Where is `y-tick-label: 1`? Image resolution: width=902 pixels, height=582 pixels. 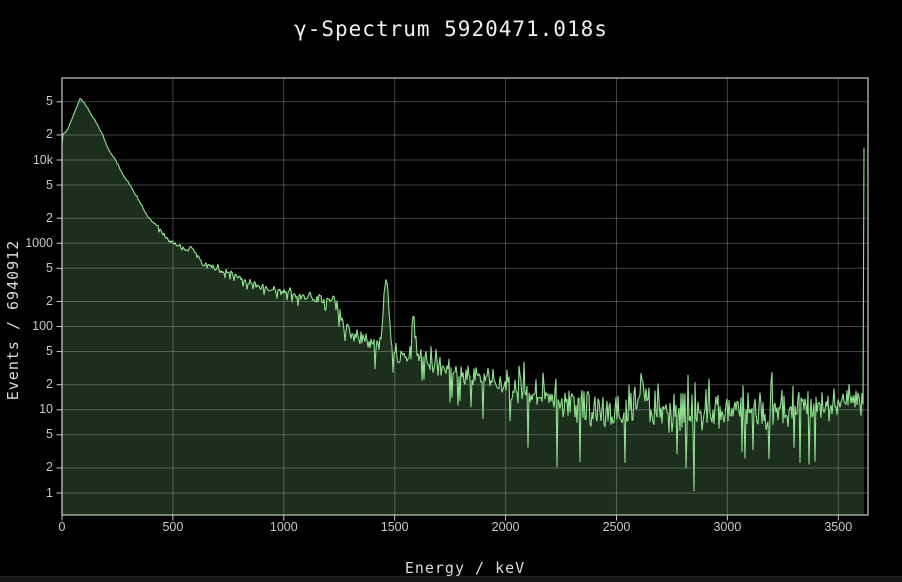 y-tick-label: 1 is located at coordinates (49, 492).